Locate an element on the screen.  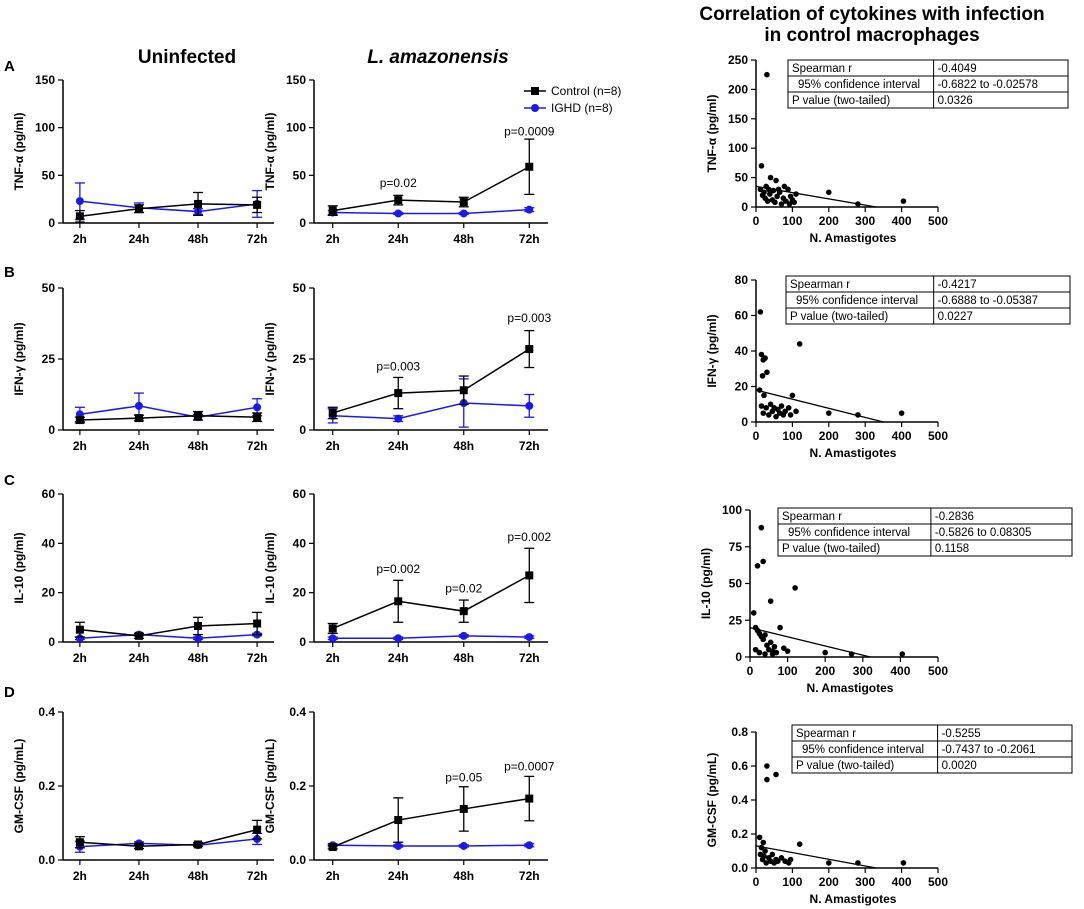
x-tick-label: 72h is located at coordinates (257, 239).